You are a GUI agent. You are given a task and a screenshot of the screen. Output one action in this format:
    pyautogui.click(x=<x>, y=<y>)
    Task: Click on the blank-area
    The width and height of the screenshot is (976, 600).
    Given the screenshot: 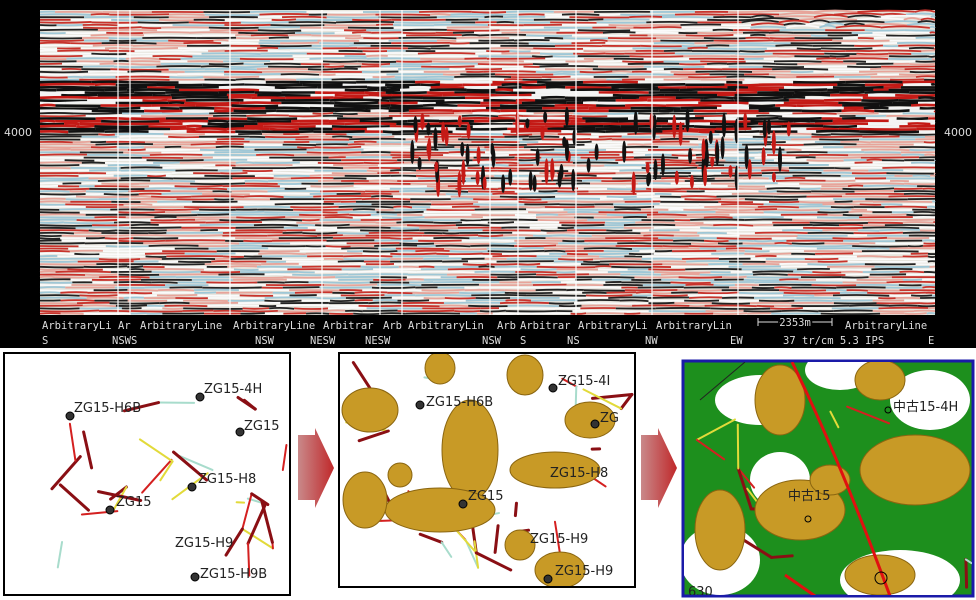 What is the action you would take?
    pyautogui.click(x=930, y=400)
    